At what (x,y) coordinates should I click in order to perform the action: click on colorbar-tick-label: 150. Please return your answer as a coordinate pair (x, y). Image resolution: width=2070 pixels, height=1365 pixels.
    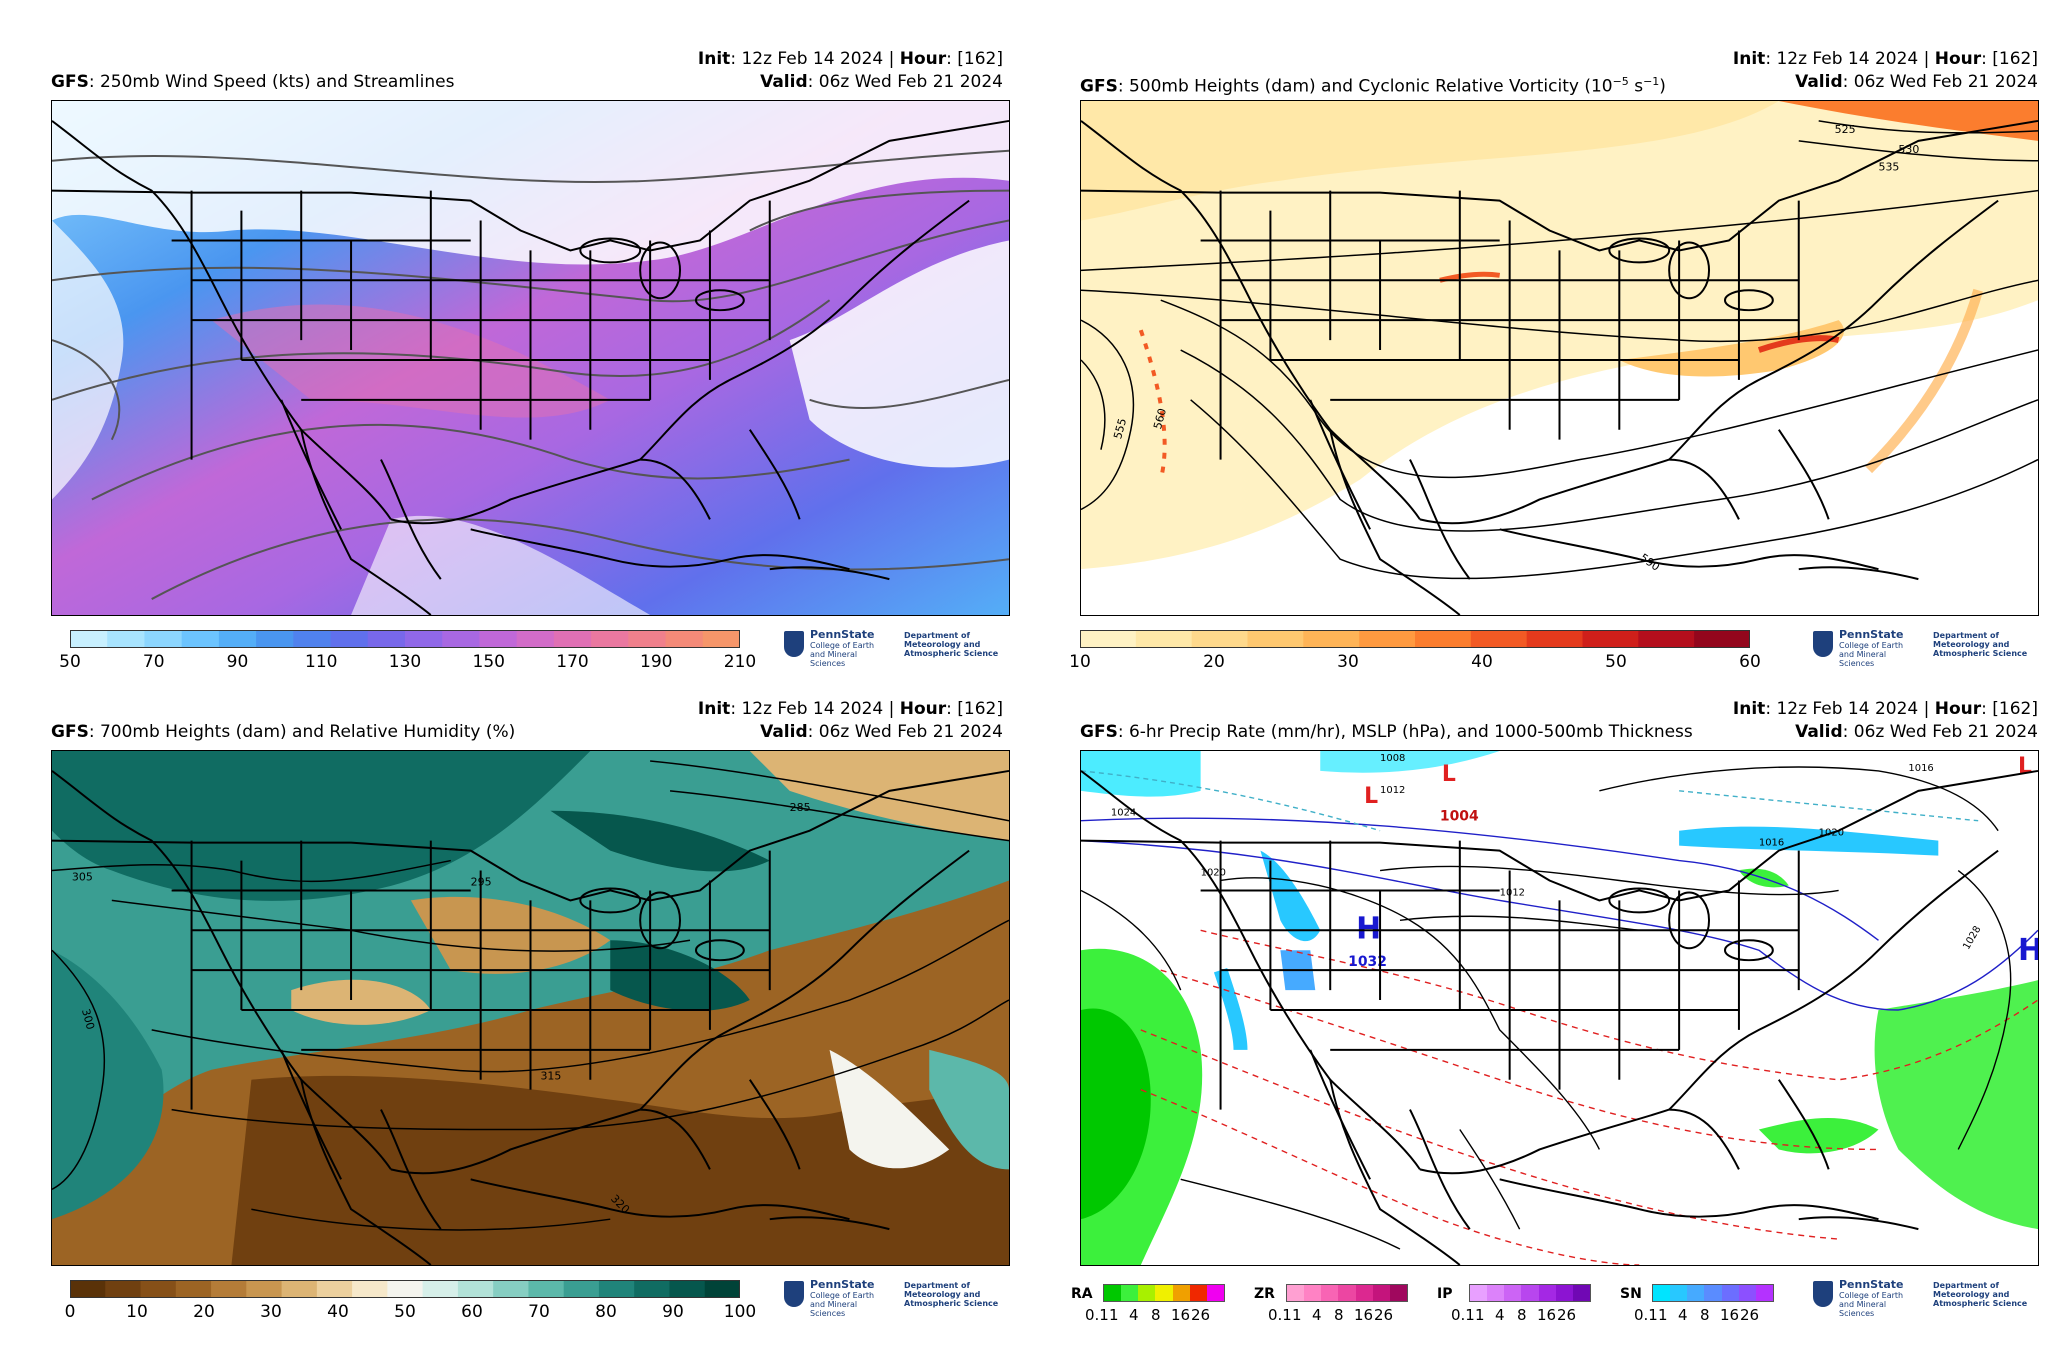
    Looking at the image, I should click on (488, 662).